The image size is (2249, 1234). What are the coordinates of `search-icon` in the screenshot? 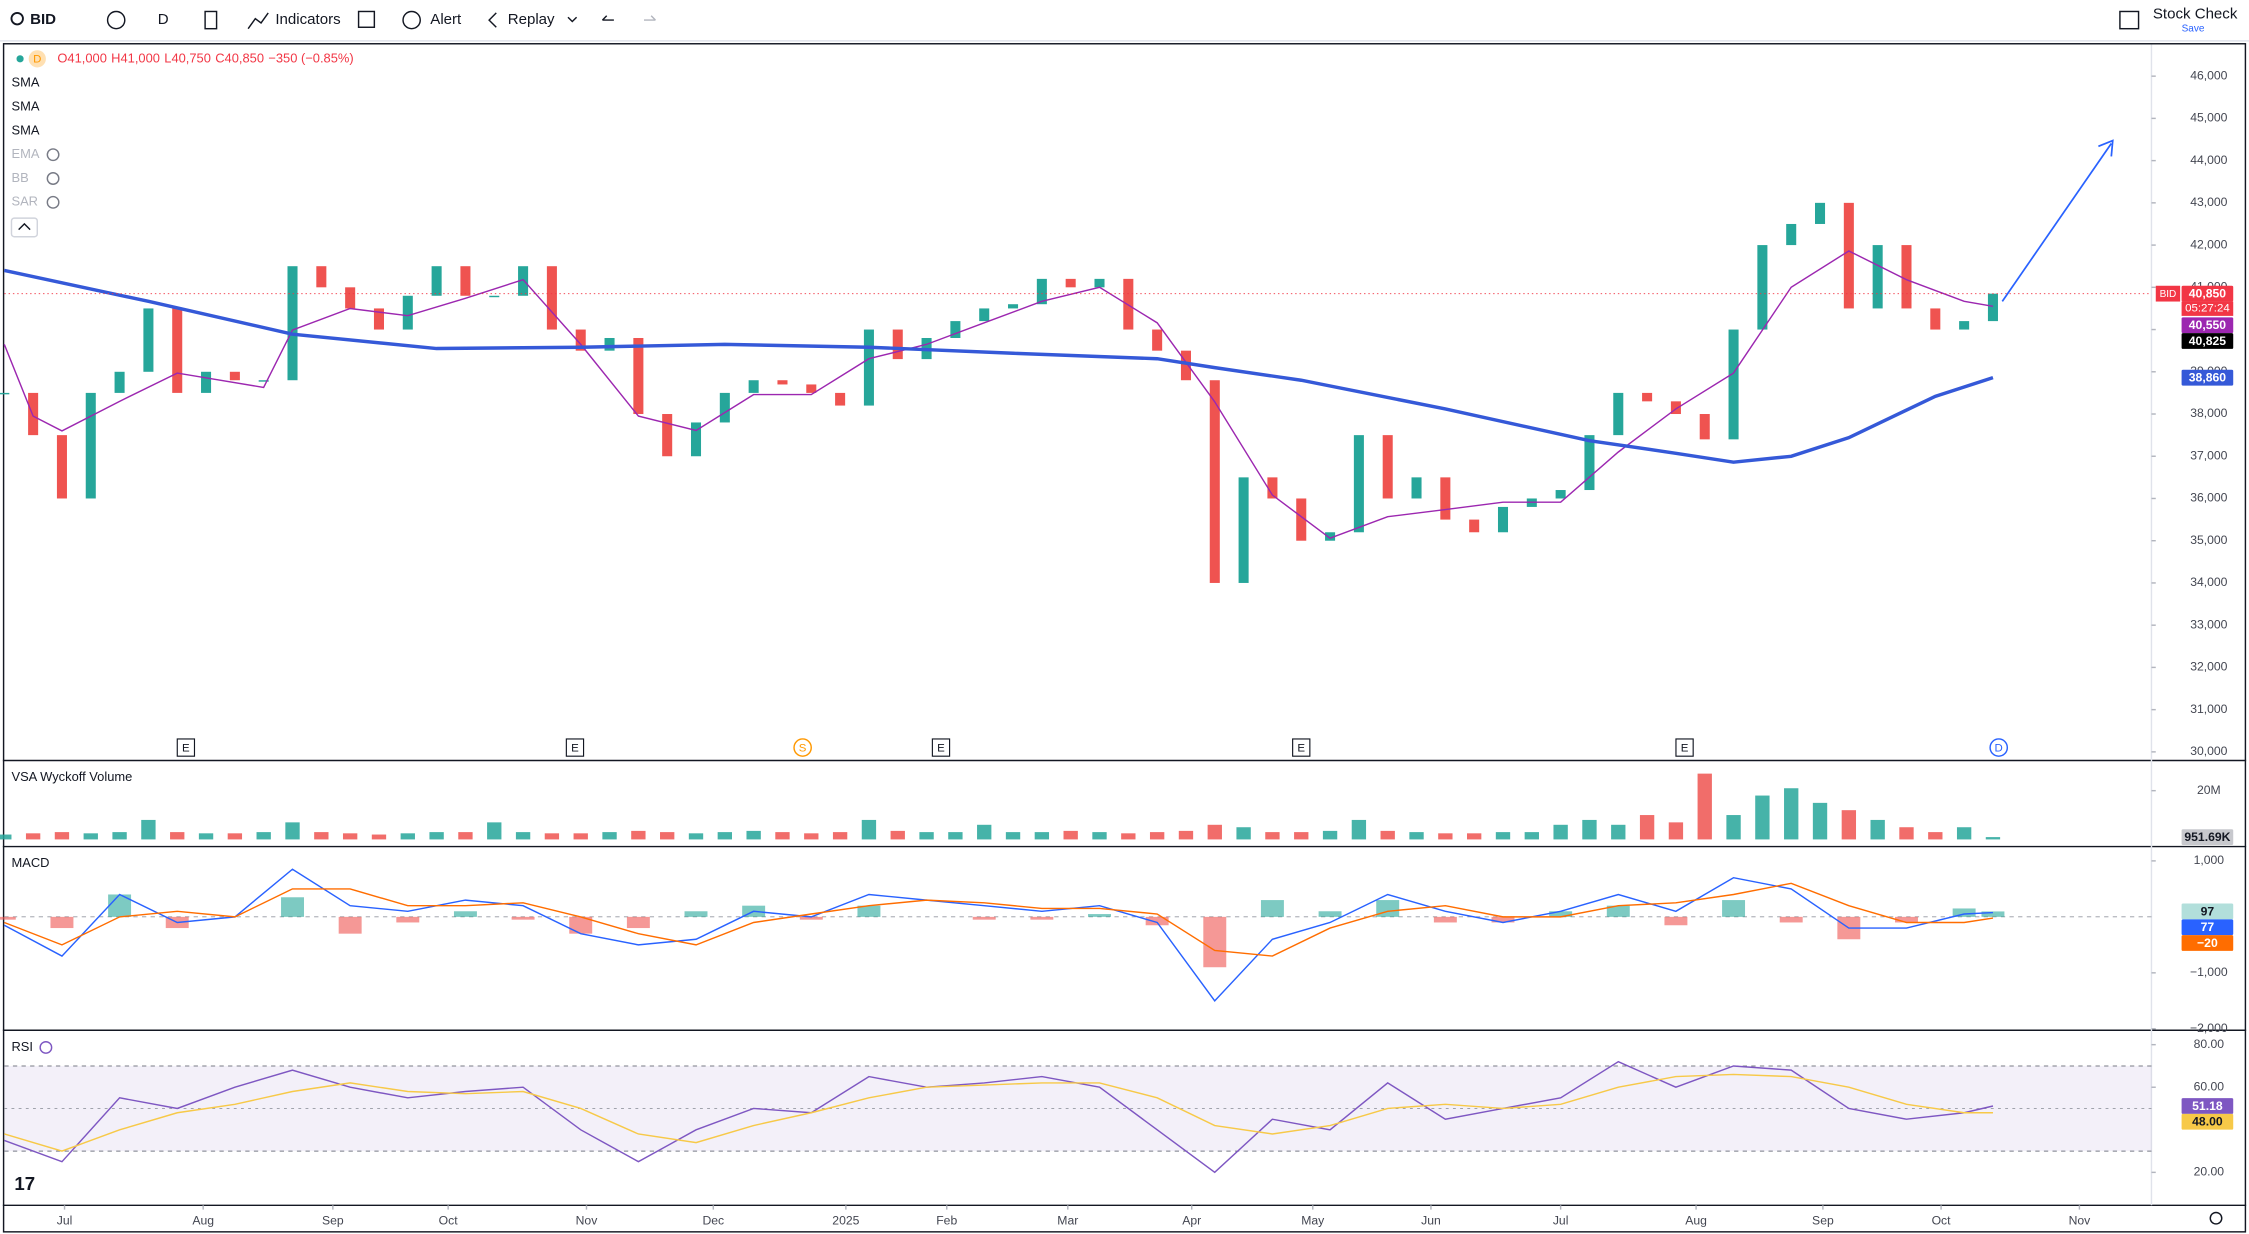 It's located at (17, 18).